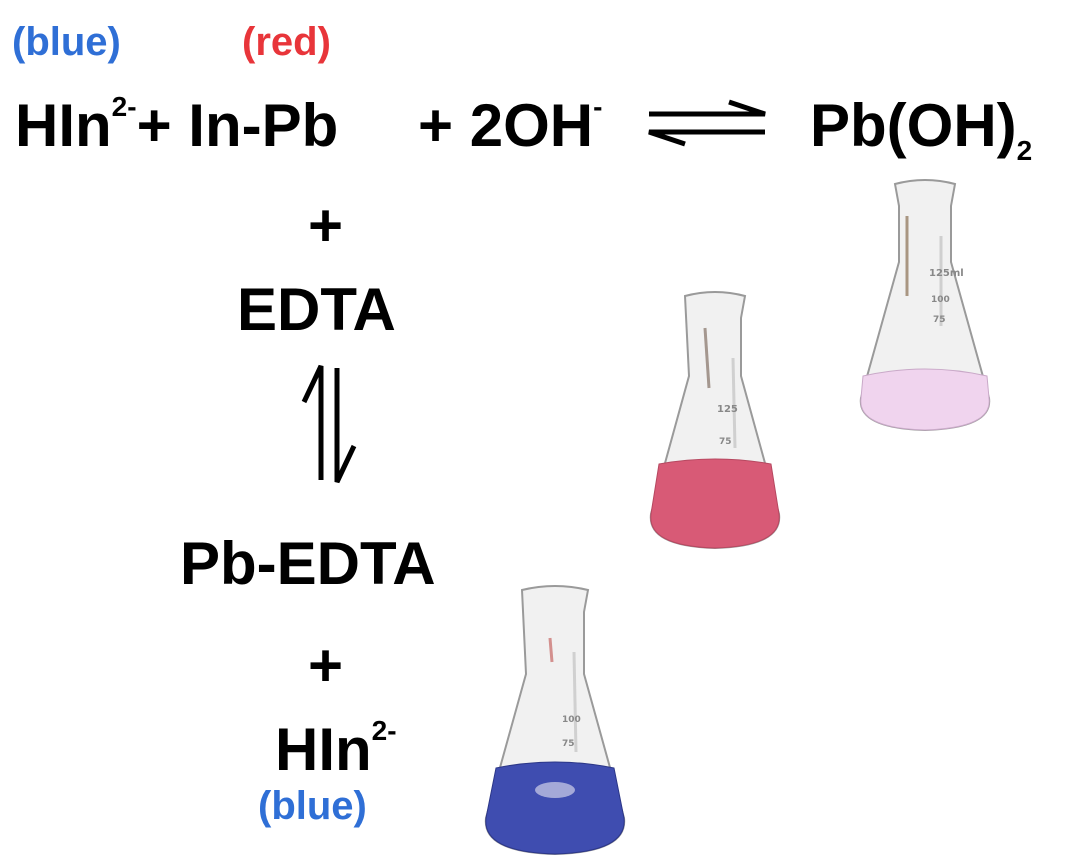 The width and height of the screenshot is (1080, 865). What do you see at coordinates (715, 420) in the screenshot?
I see `red-solution-flask: 125 75` at bounding box center [715, 420].